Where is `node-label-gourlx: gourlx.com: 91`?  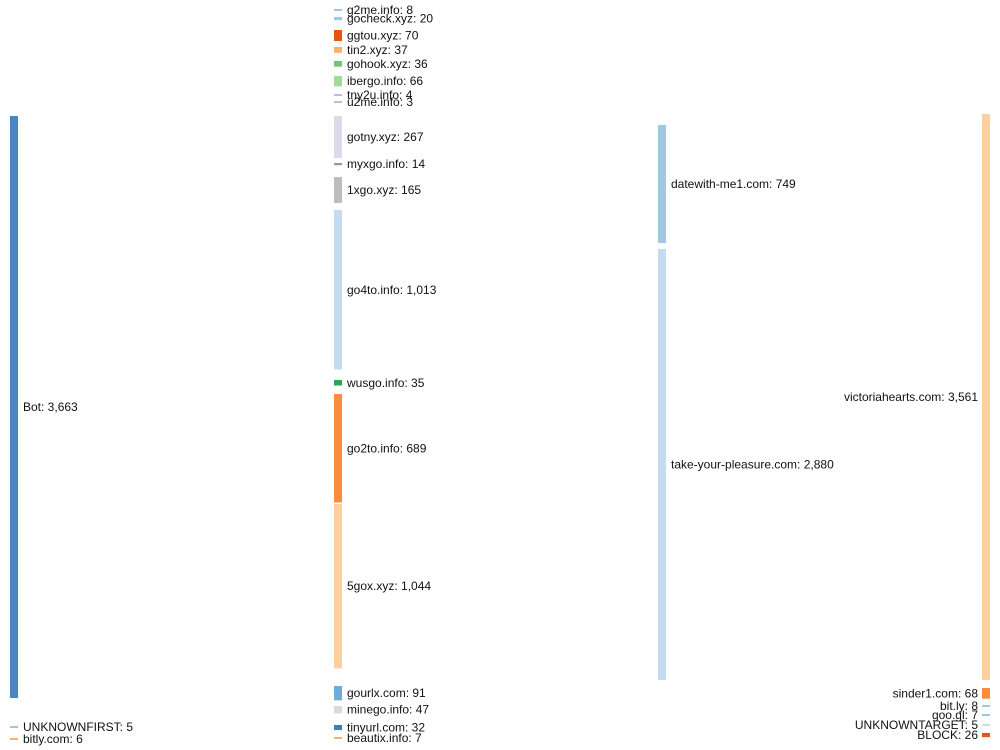 node-label-gourlx: gourlx.com: 91 is located at coordinates (386, 693).